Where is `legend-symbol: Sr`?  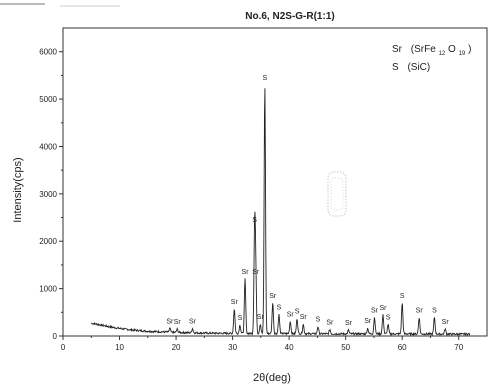 legend-symbol: Sr is located at coordinates (397, 49).